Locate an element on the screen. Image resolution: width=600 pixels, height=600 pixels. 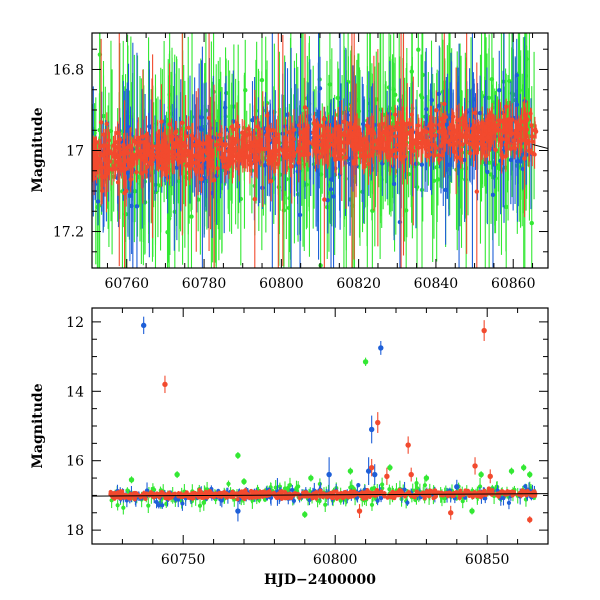
y-tick-label: 17.2 is located at coordinates (68, 233).